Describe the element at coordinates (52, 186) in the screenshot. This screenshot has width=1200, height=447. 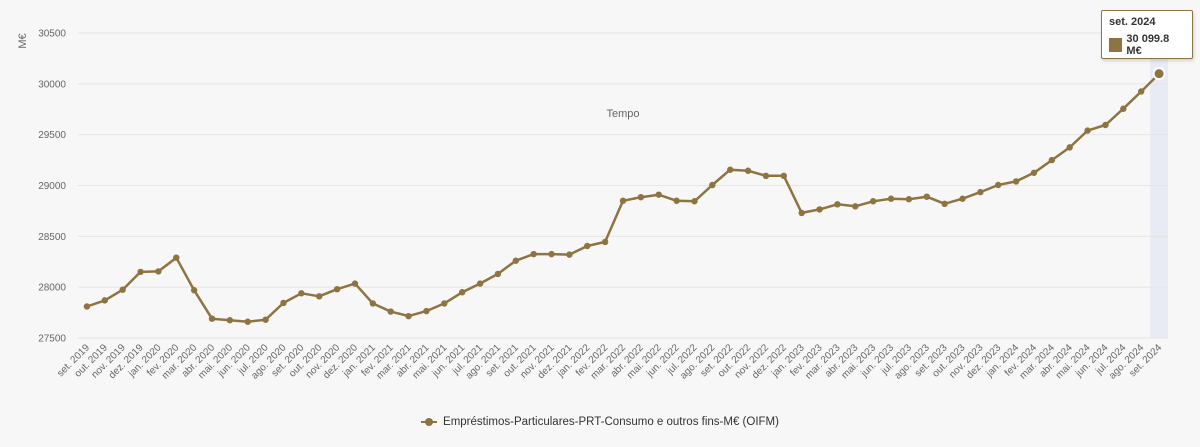
I see `y-tick-label: 29000` at that location.